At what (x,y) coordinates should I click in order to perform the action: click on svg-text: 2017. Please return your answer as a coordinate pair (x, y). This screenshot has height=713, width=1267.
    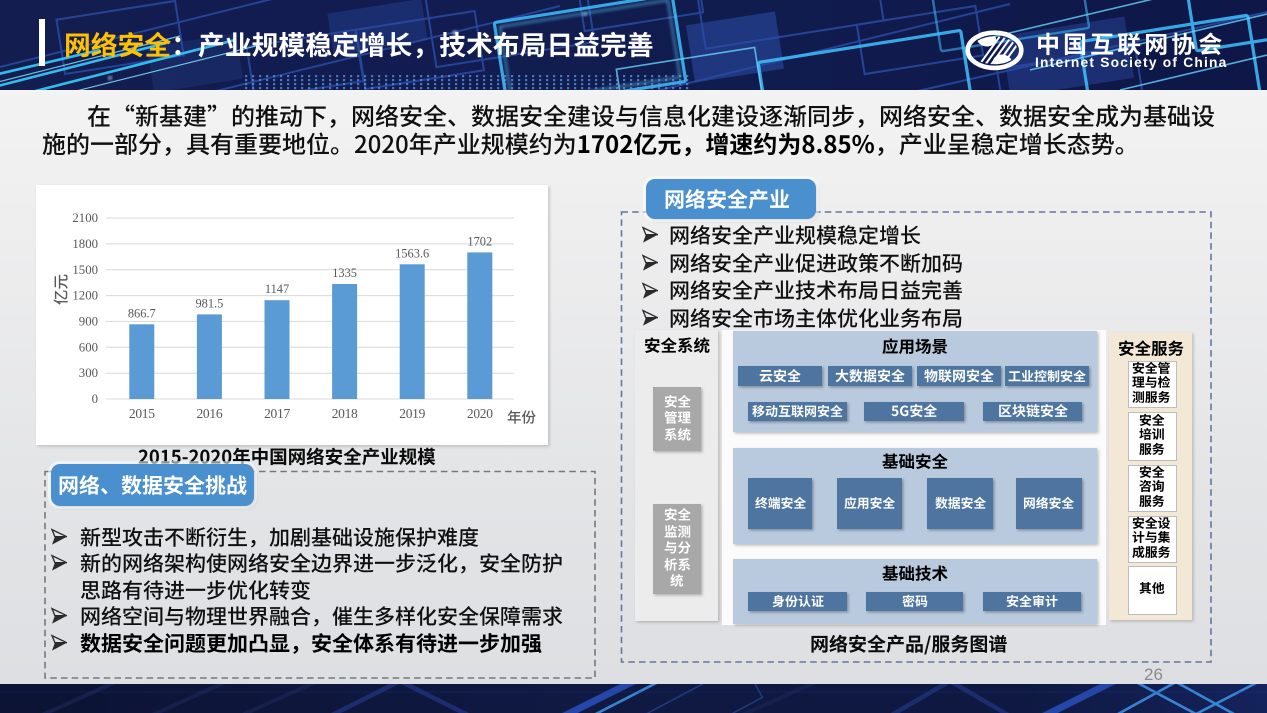
    Looking at the image, I should click on (277, 413).